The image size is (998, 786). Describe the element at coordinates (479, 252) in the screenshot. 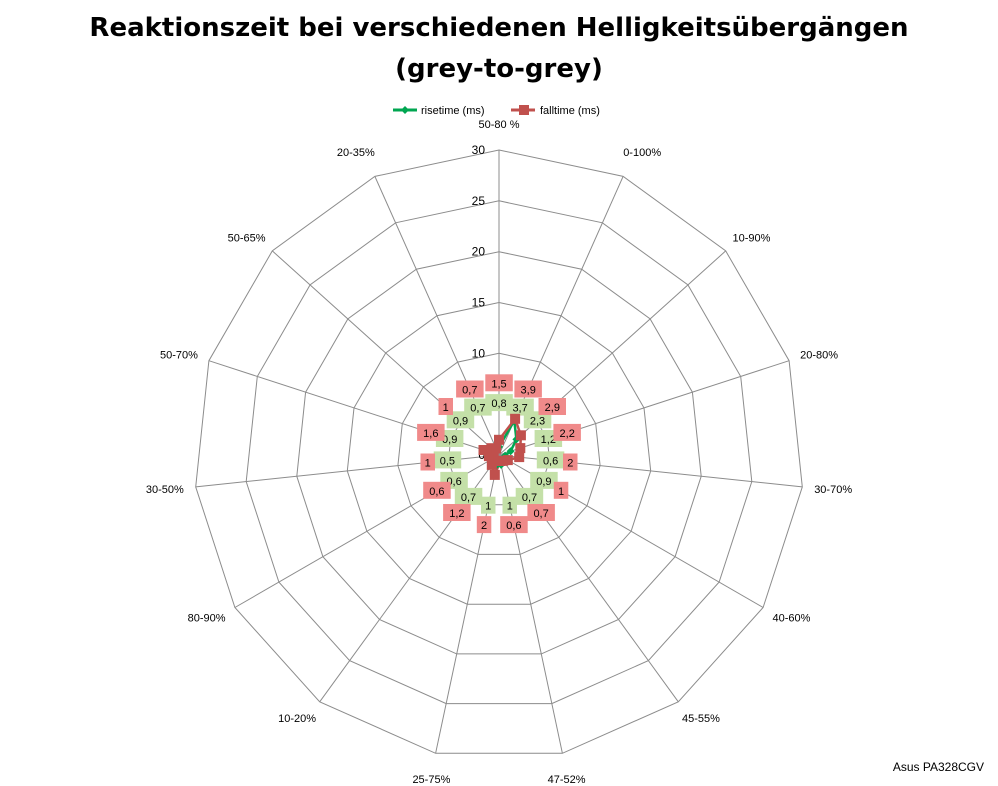

I see `radial-tick-label: 20` at that location.